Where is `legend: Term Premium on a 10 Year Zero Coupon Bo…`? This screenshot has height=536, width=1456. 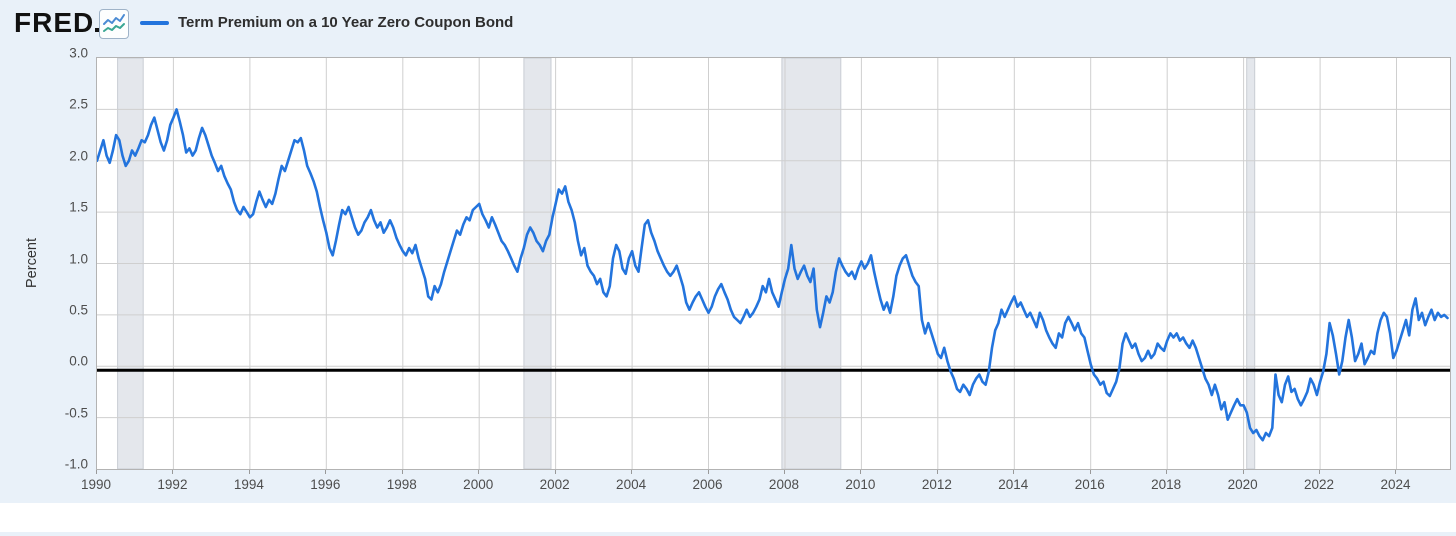 legend: Term Premium on a 10 Year Zero Coupon Bo… is located at coordinates (326, 22).